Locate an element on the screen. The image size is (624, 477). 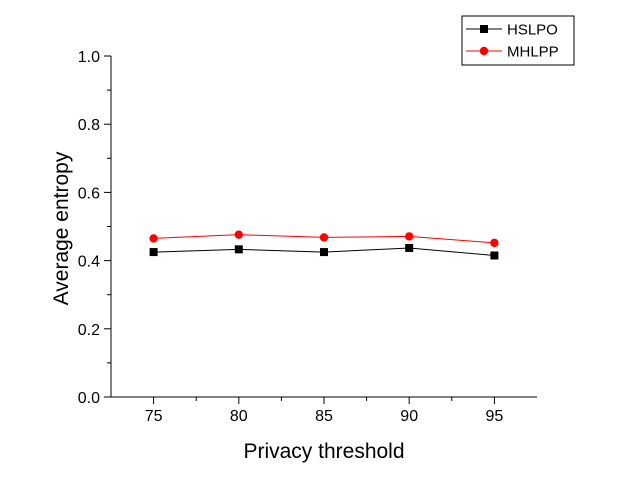
legend-label-hslpo: HSLPO is located at coordinates (532, 30).